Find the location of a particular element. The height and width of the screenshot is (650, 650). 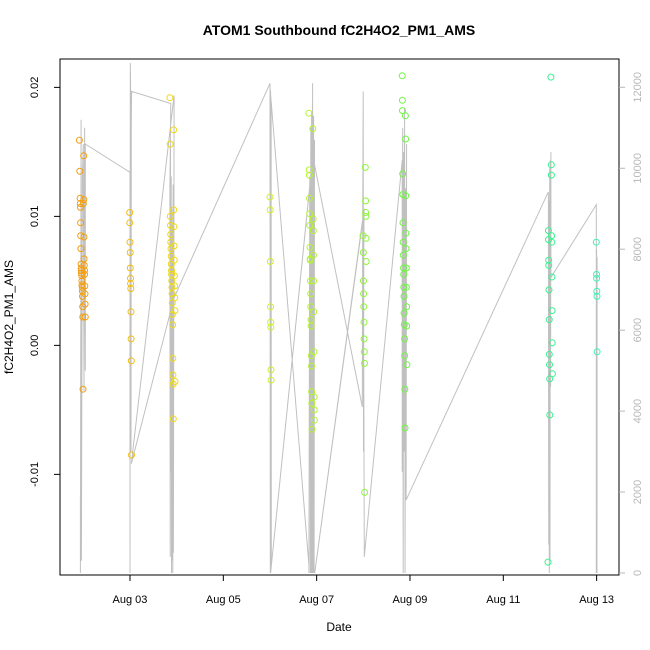

y2-tick-label: 2000 is located at coordinates (638, 492).